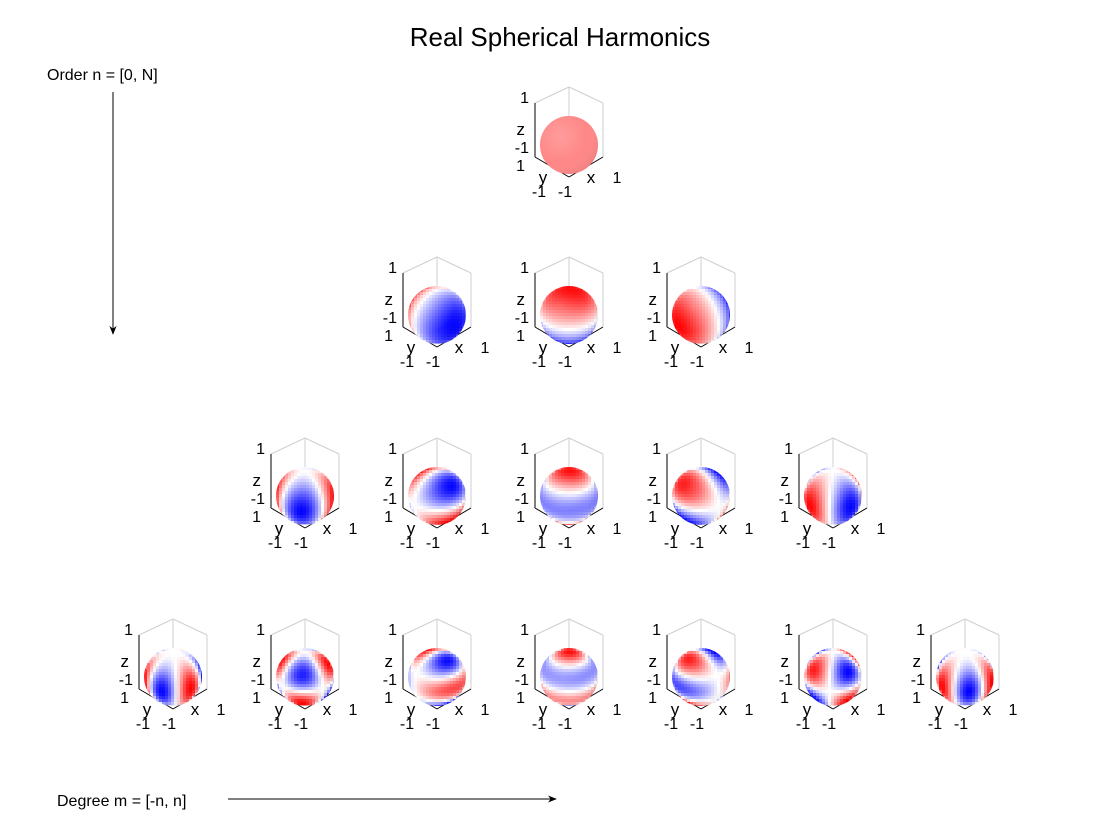 The height and width of the screenshot is (840, 1120). I want to click on harmonic-panel-n1-m1: 1z-11y-1 -1x 1, so click(700, 313).